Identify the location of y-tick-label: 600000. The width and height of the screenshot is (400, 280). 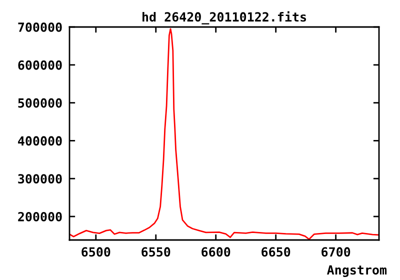
(40, 65).